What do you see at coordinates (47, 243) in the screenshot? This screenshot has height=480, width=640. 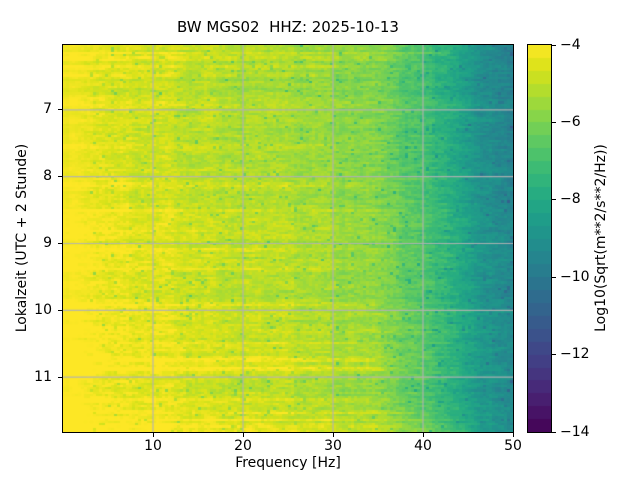 I see `y-tick-label: 9` at bounding box center [47, 243].